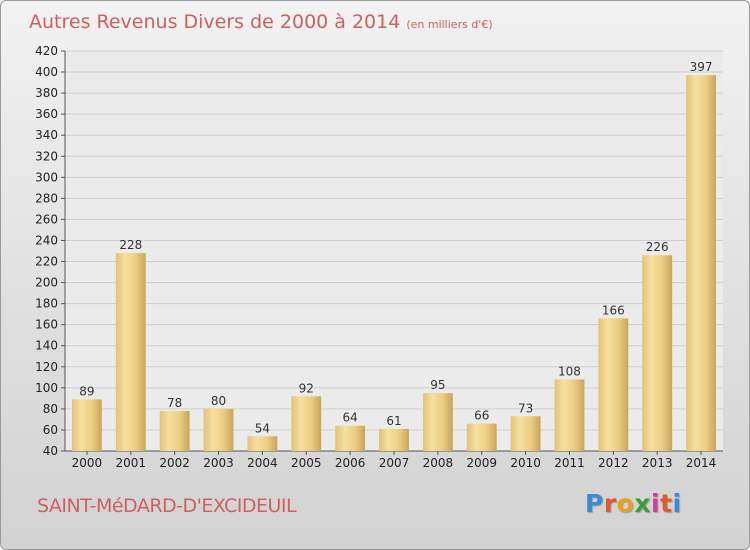 Image resolution: width=750 pixels, height=550 pixels. Describe the element at coordinates (215, 22) in the screenshot. I see `chart-title-text: Autres Revenus Divers de 2000 à 2014` at that location.